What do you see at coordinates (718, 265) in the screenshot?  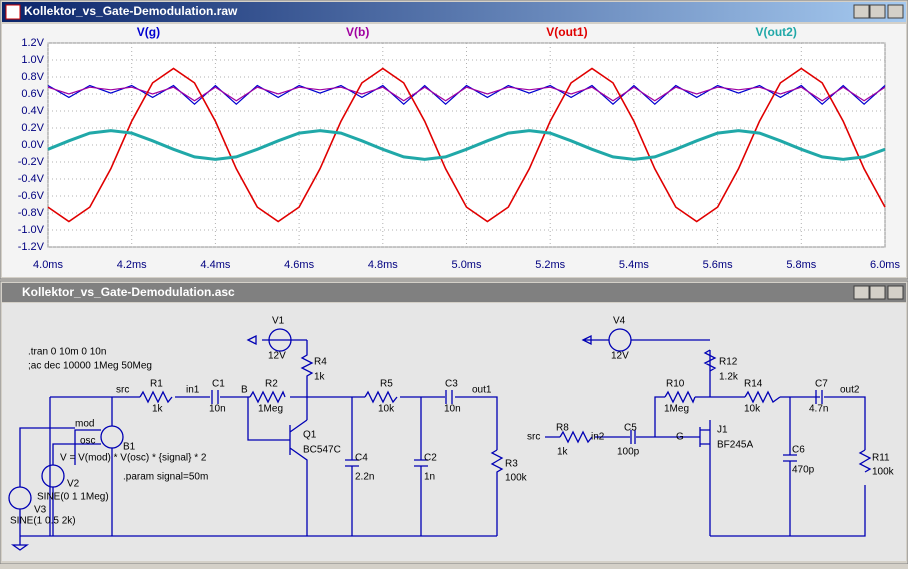 I see `x-tick-label: 5.6ms` at bounding box center [718, 265].